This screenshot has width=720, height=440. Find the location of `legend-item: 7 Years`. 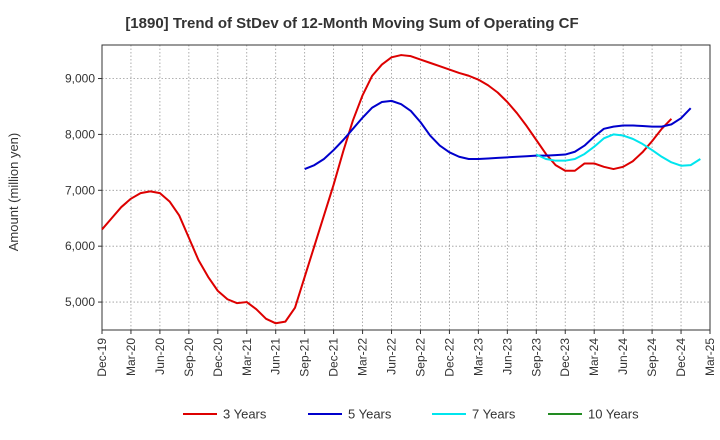

legend-item: 7 Years is located at coordinates (474, 414).